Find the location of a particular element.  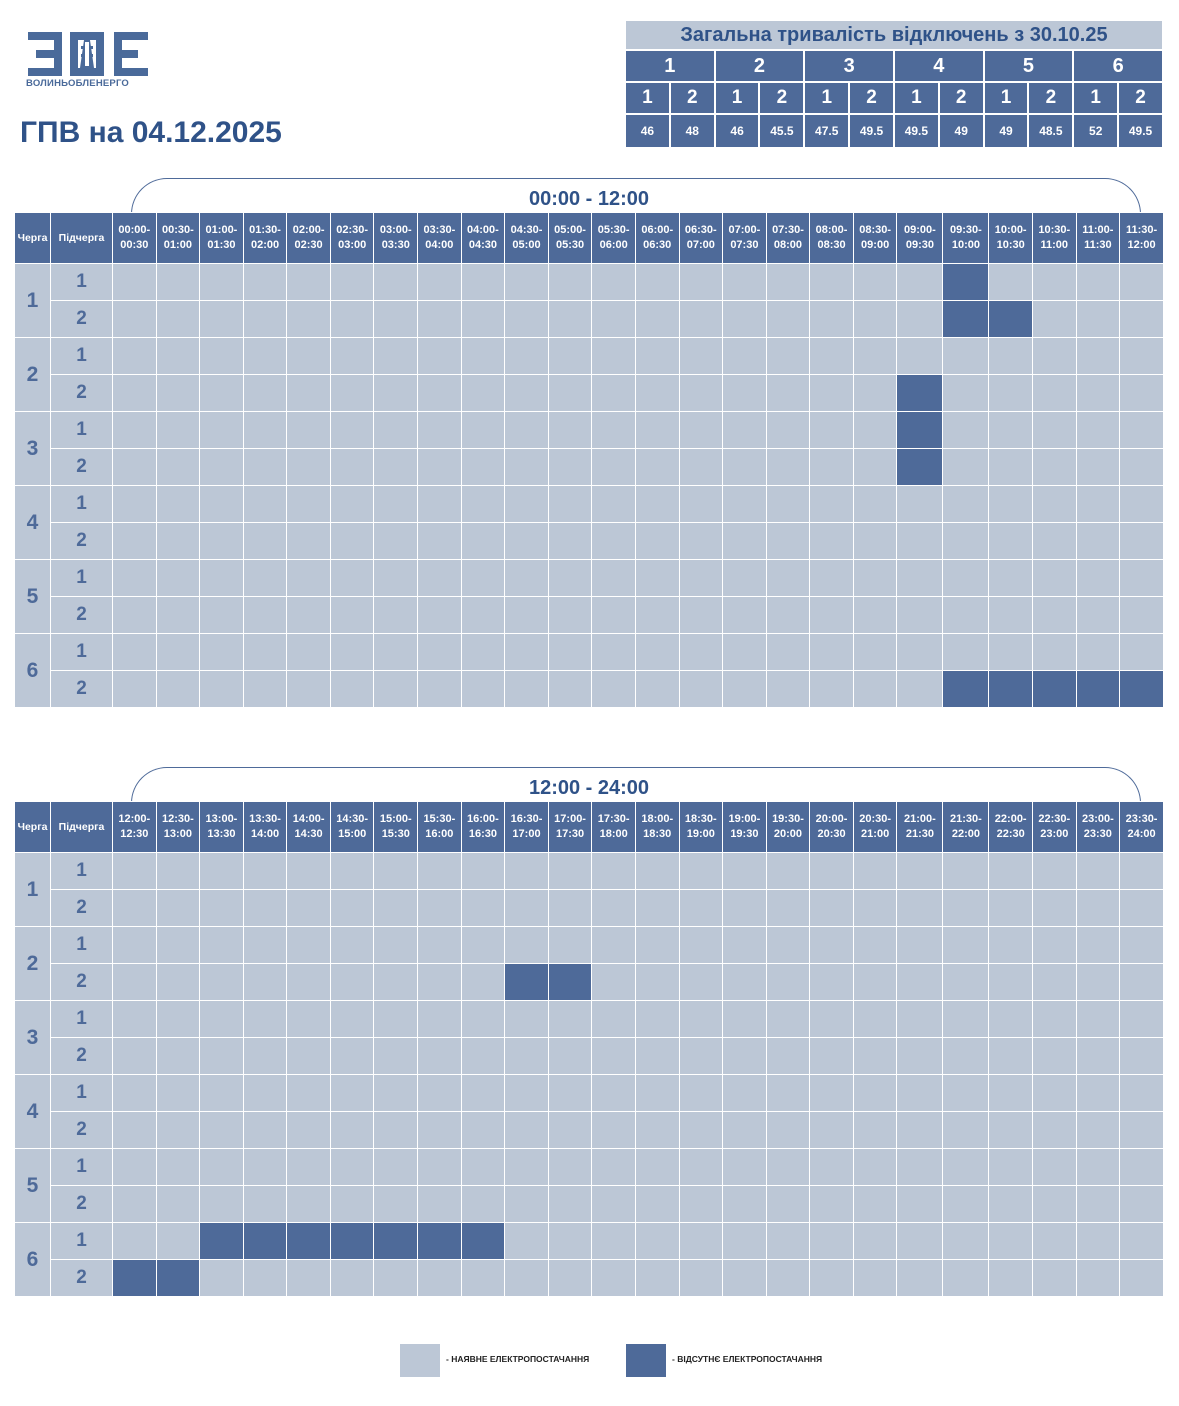

queue-label: 3 is located at coordinates (32, 1037).